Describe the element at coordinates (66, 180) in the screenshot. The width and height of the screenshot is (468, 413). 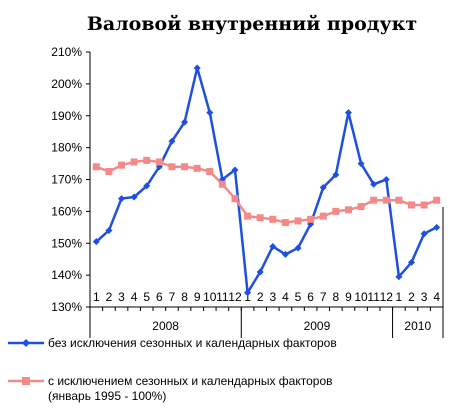
I see `y-tick-label: 170%` at that location.